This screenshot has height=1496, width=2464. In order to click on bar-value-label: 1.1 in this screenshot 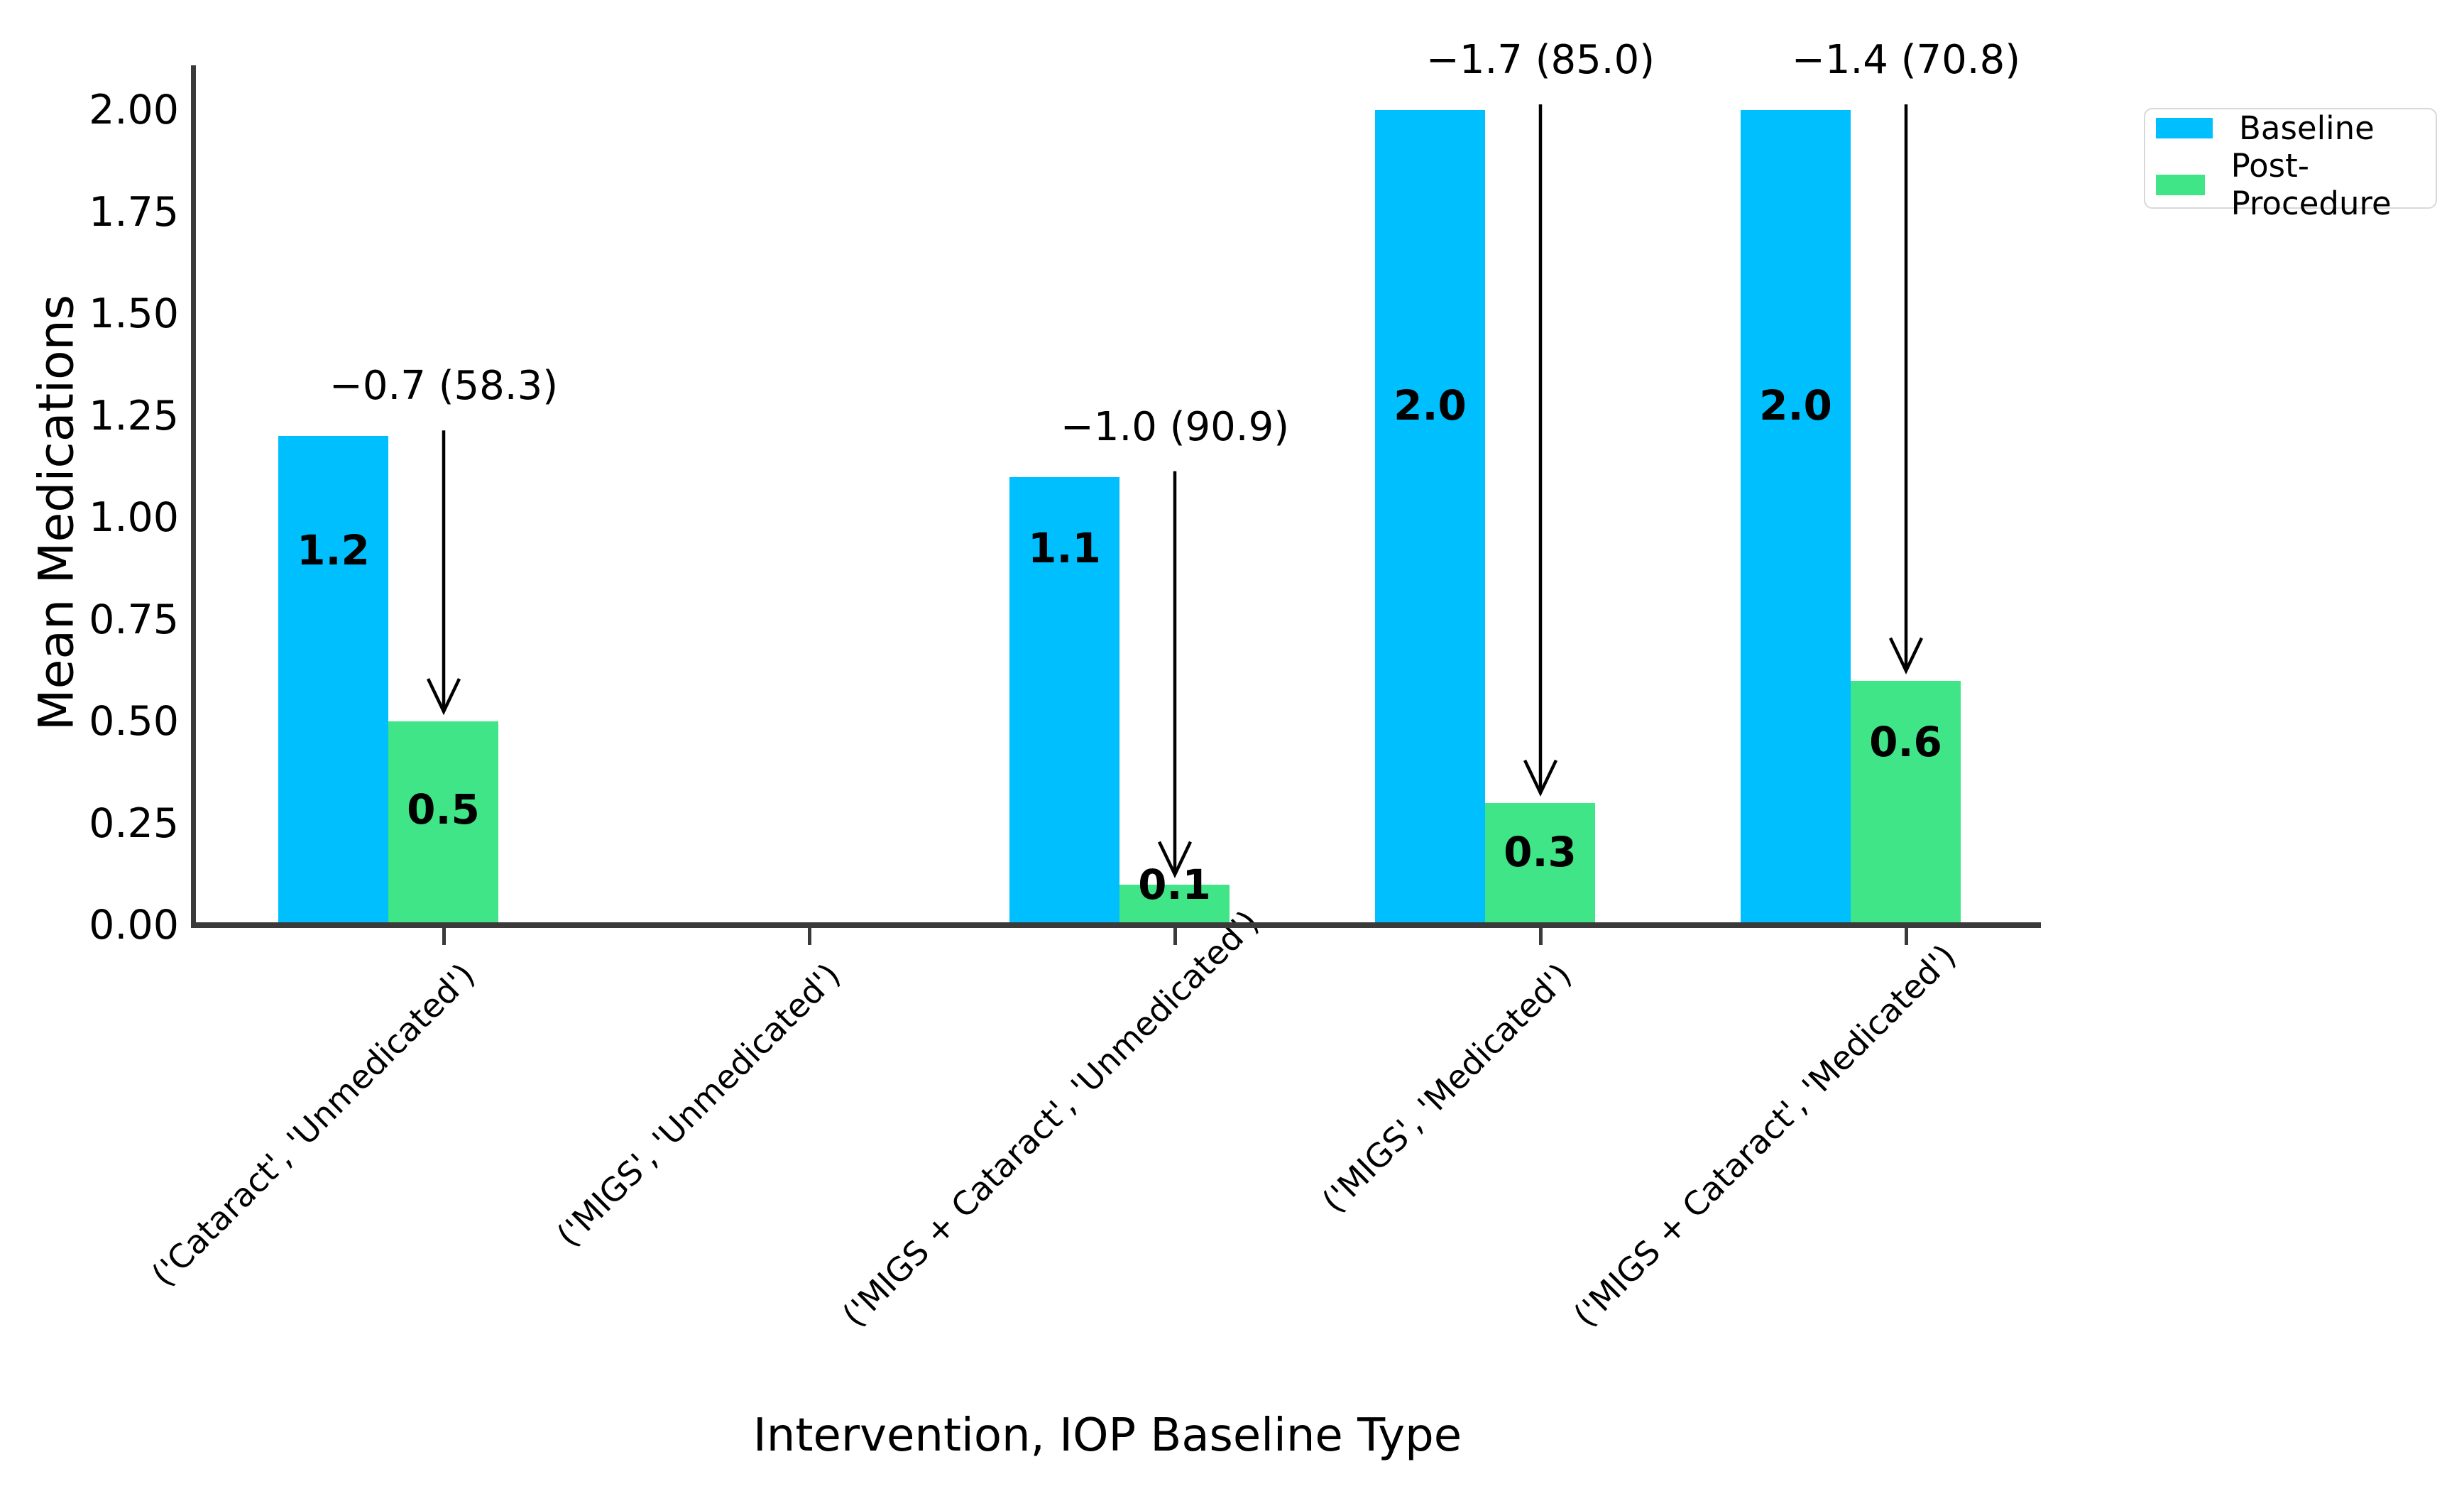, I will do `click(1064, 548)`.